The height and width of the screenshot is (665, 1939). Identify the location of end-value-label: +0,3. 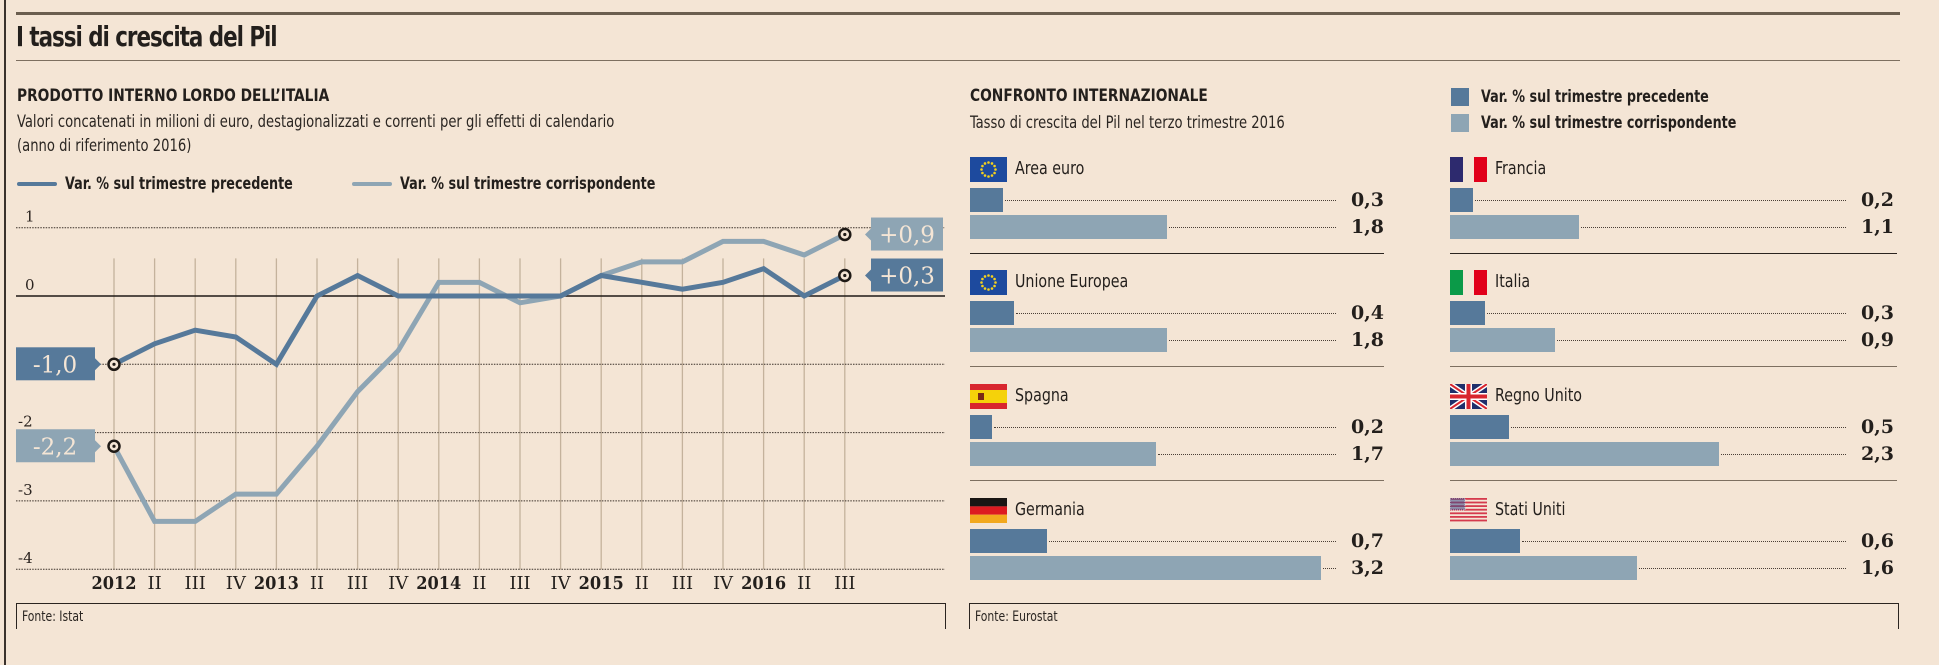
(904, 275).